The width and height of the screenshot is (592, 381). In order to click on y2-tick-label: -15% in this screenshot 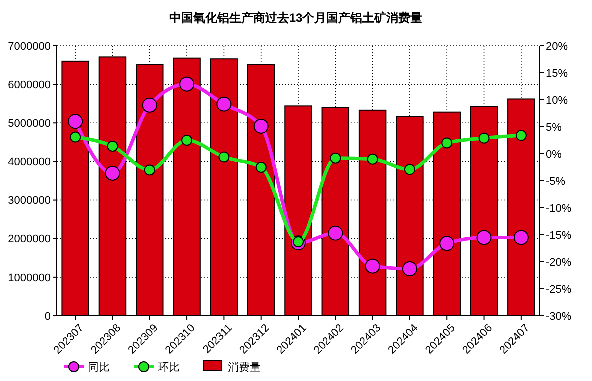, I will do `click(559, 236)`.